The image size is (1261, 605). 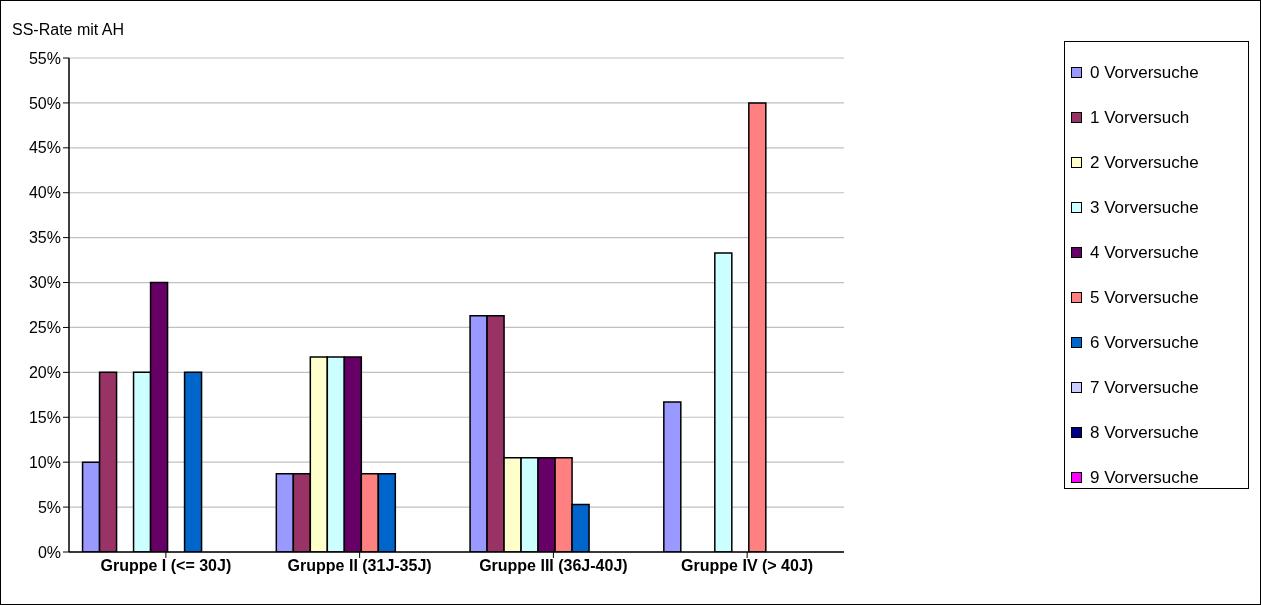 What do you see at coordinates (44, 462) in the screenshot?
I see `y-tick-label: 10%` at bounding box center [44, 462].